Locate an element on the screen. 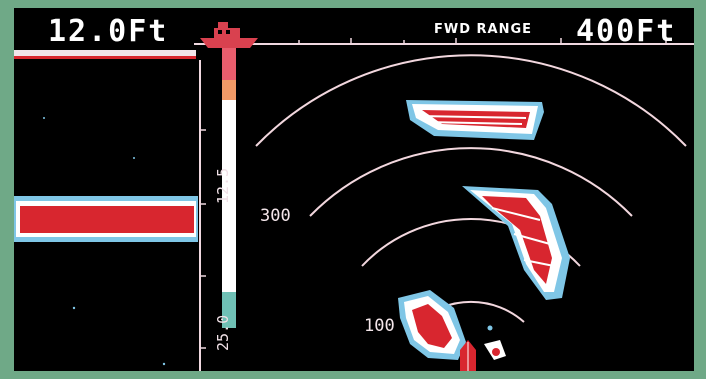 Image resolution: width=706 pixels, height=379 pixels. depth-readout: 12.0Ft is located at coordinates (108, 31).